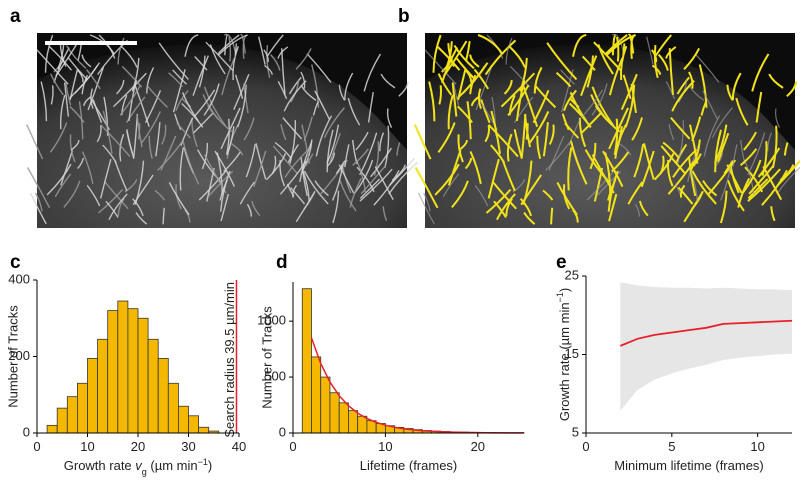 This screenshot has height=483, width=800. I want to click on y-tick-label: 200, so click(19, 355).